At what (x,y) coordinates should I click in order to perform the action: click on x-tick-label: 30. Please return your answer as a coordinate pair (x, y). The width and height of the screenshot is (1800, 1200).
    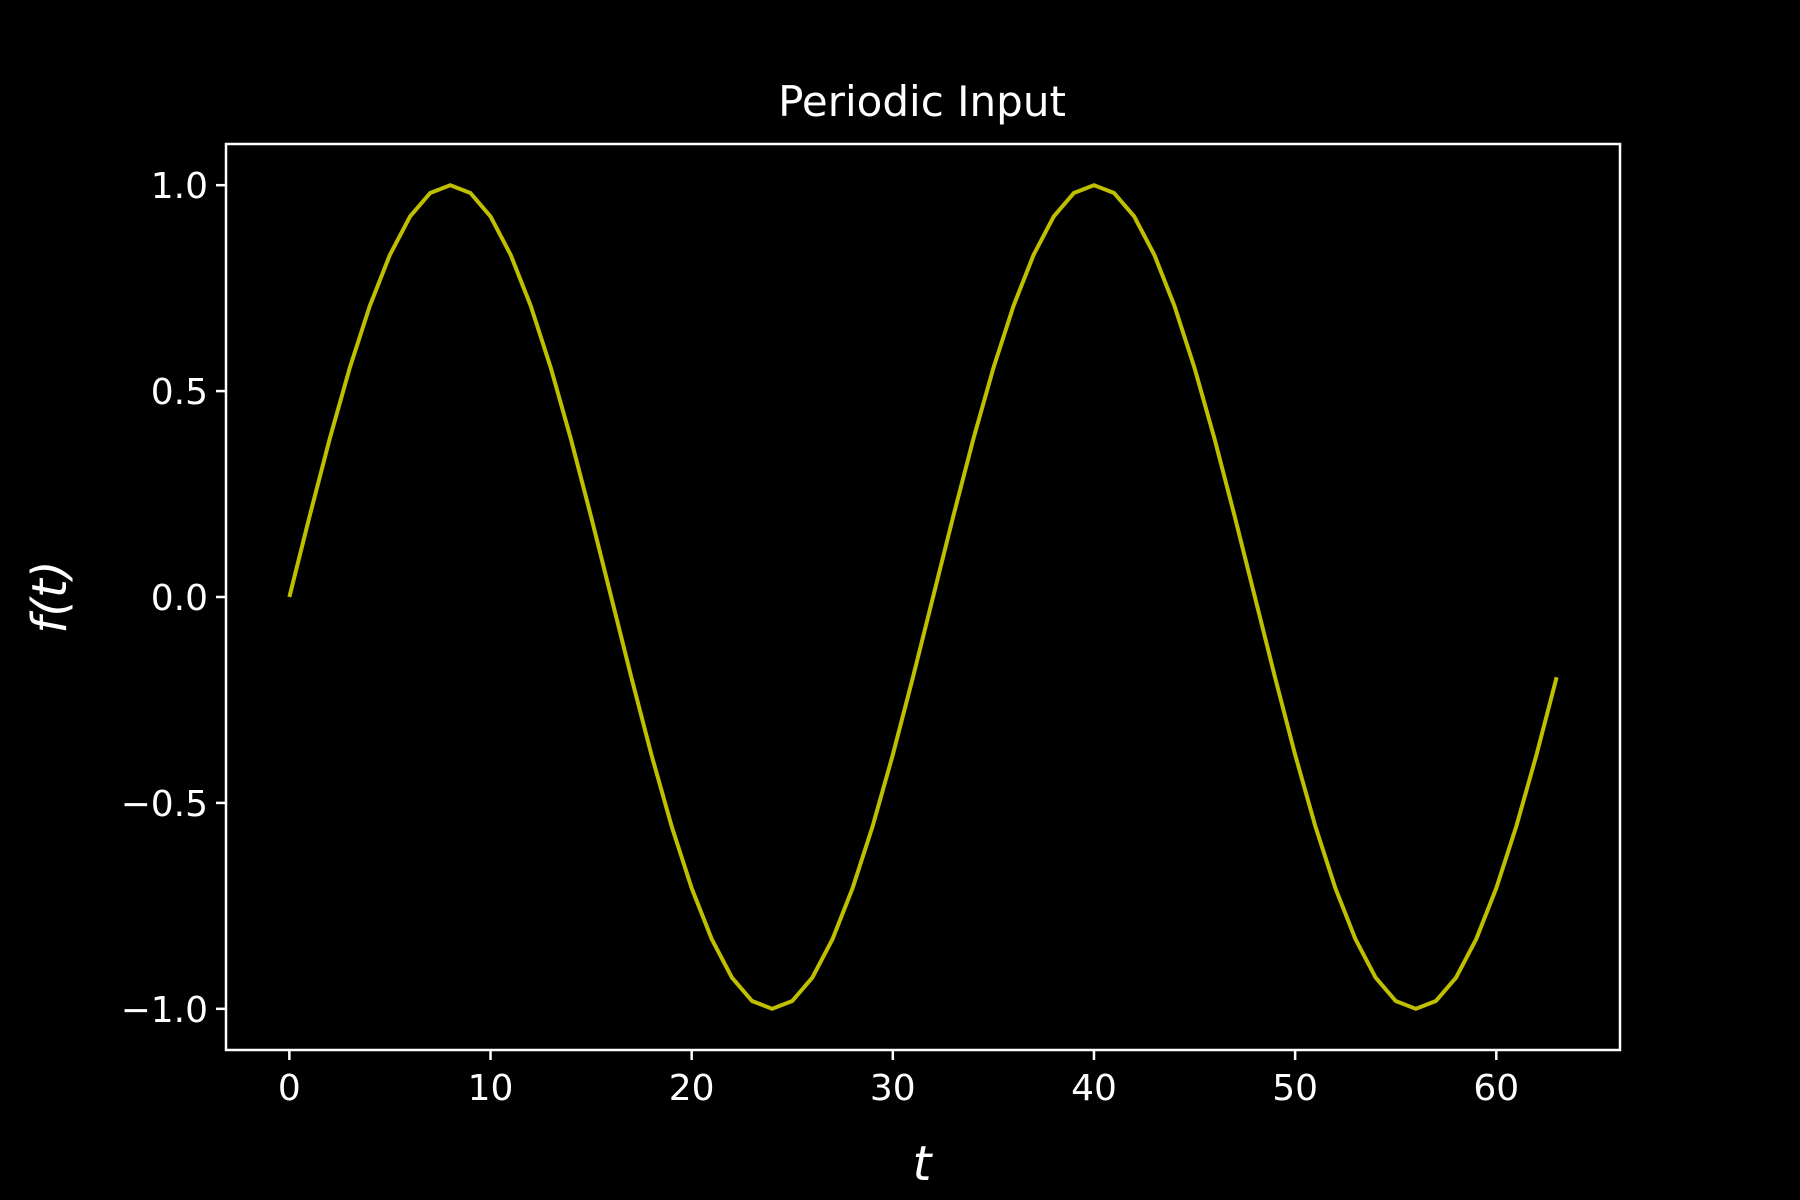
    Looking at the image, I should click on (893, 1088).